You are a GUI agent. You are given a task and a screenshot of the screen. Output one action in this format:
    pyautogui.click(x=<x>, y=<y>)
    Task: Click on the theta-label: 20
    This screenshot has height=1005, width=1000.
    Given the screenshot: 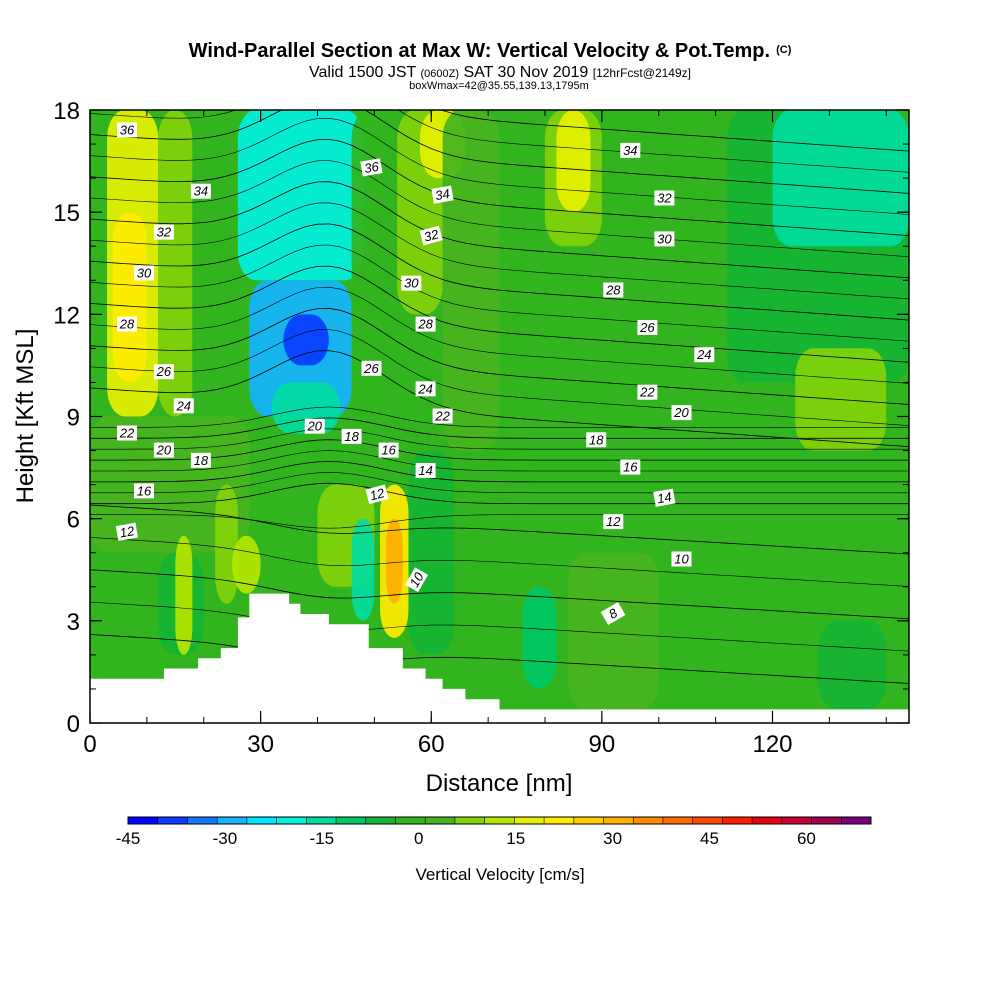 What is the action you would take?
    pyautogui.click(x=163, y=450)
    